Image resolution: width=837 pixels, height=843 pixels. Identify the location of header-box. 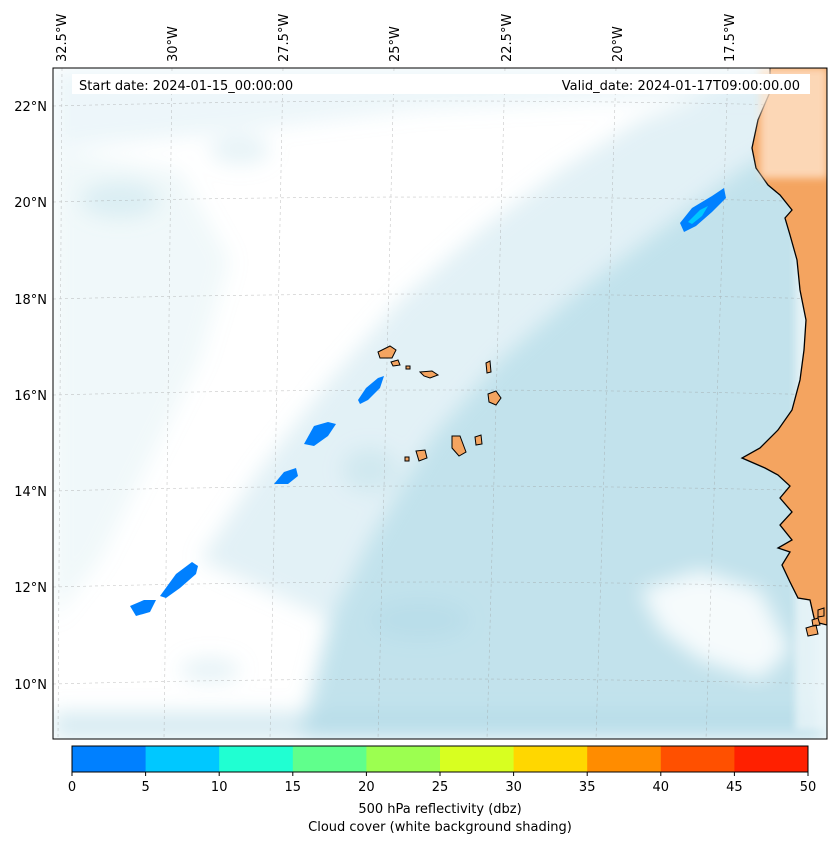
(441, 84).